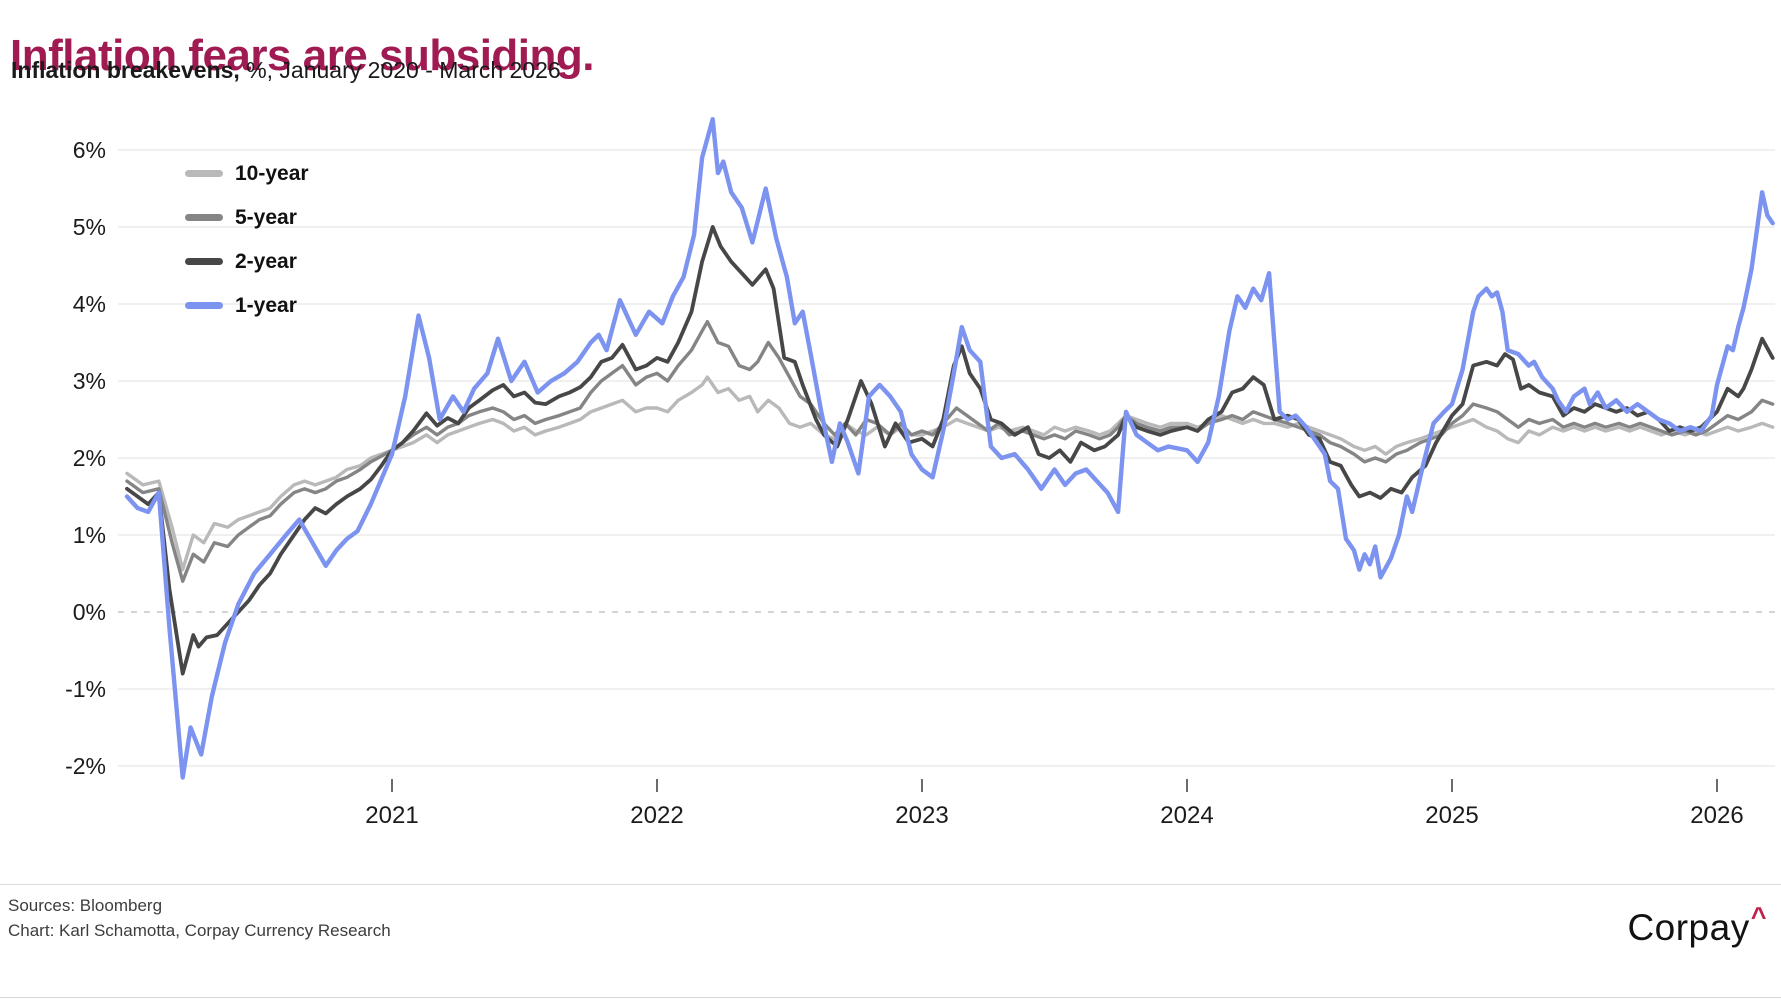  I want to click on subtitle-bold: Inflation breakevens,, so click(125, 70).